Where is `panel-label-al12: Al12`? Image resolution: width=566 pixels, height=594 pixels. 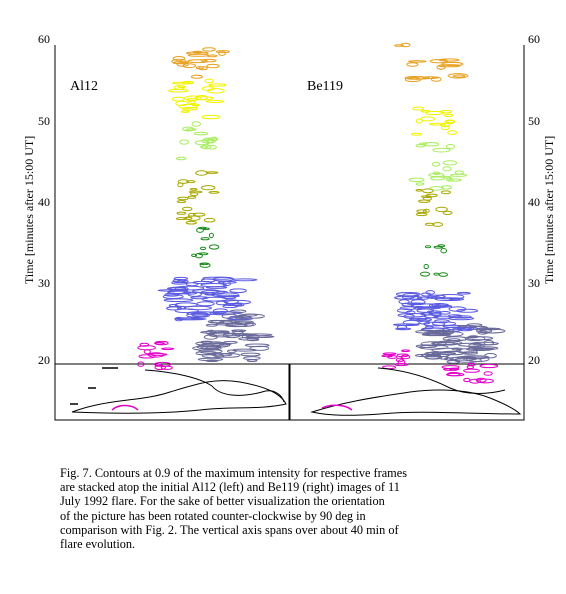 panel-label-al12: Al12 is located at coordinates (84, 86).